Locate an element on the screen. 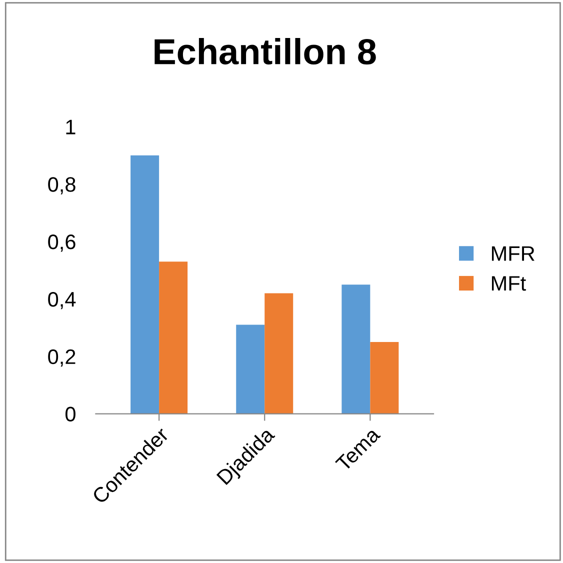  legend-label: MFR is located at coordinates (513, 253).